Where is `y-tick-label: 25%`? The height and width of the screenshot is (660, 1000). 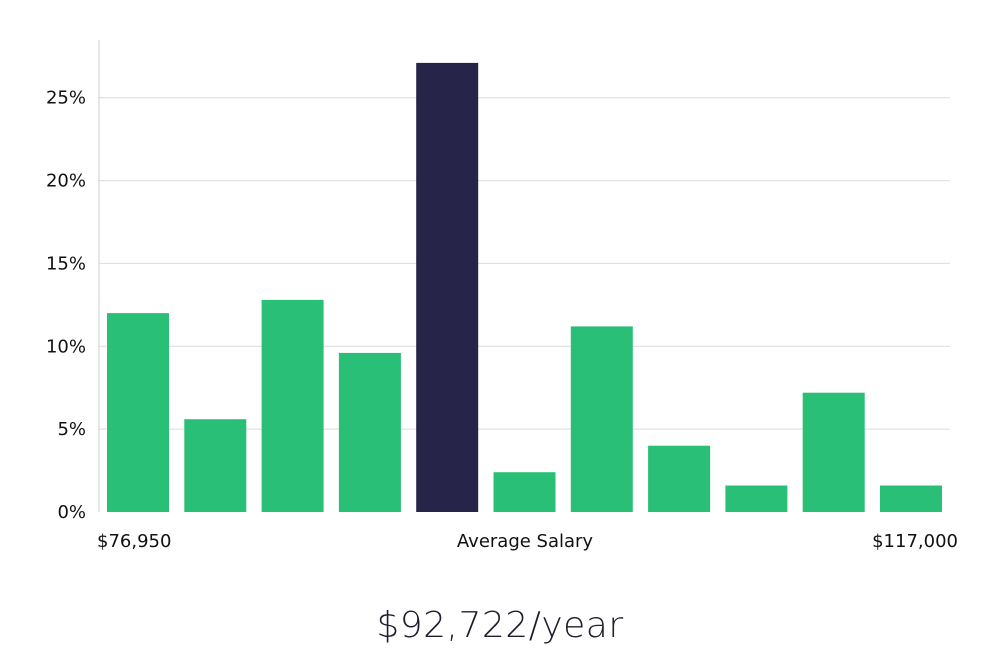
y-tick-label: 25% is located at coordinates (66, 98).